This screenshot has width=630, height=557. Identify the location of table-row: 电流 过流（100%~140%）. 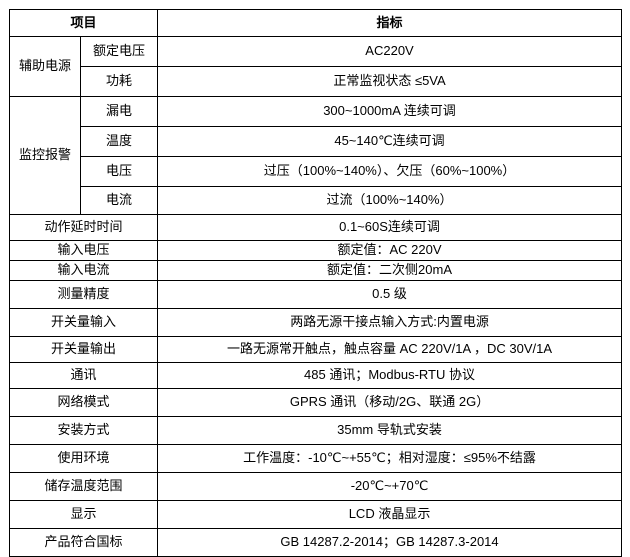
(316, 200).